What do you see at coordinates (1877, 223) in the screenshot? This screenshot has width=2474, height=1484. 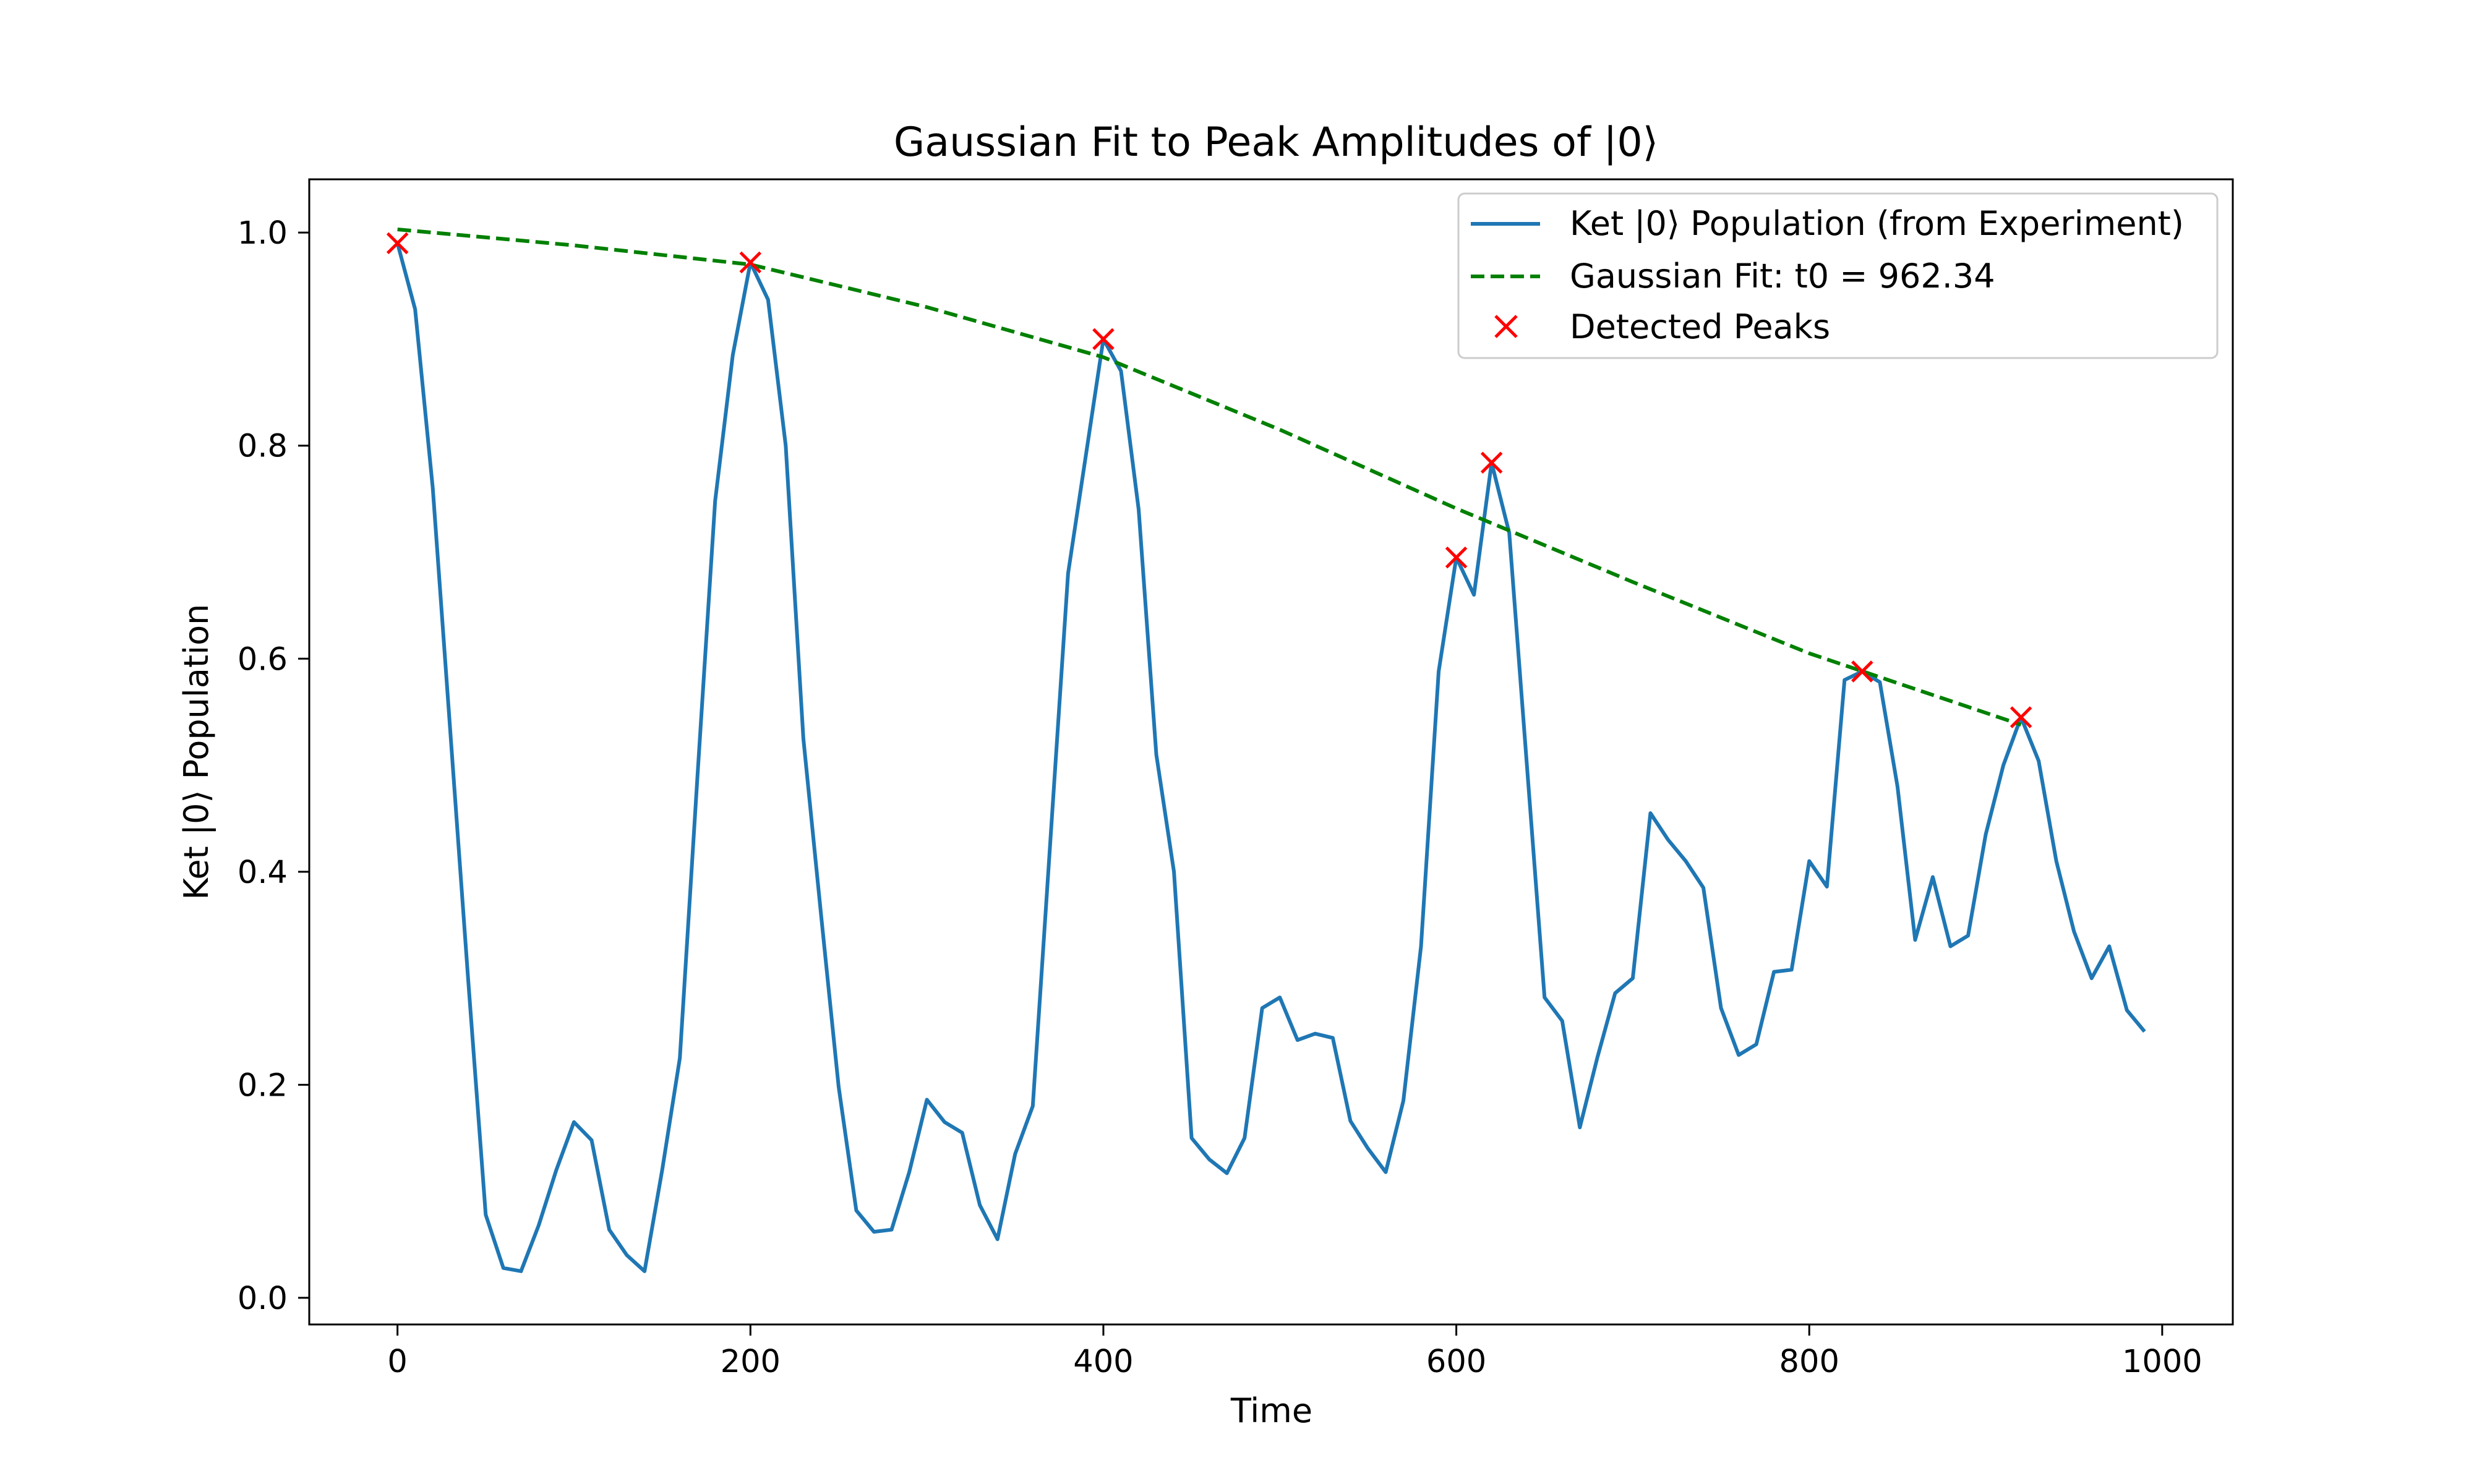 I see `legend-label-experiment: Ket |0⟩ Population (from Experiment)` at bounding box center [1877, 223].